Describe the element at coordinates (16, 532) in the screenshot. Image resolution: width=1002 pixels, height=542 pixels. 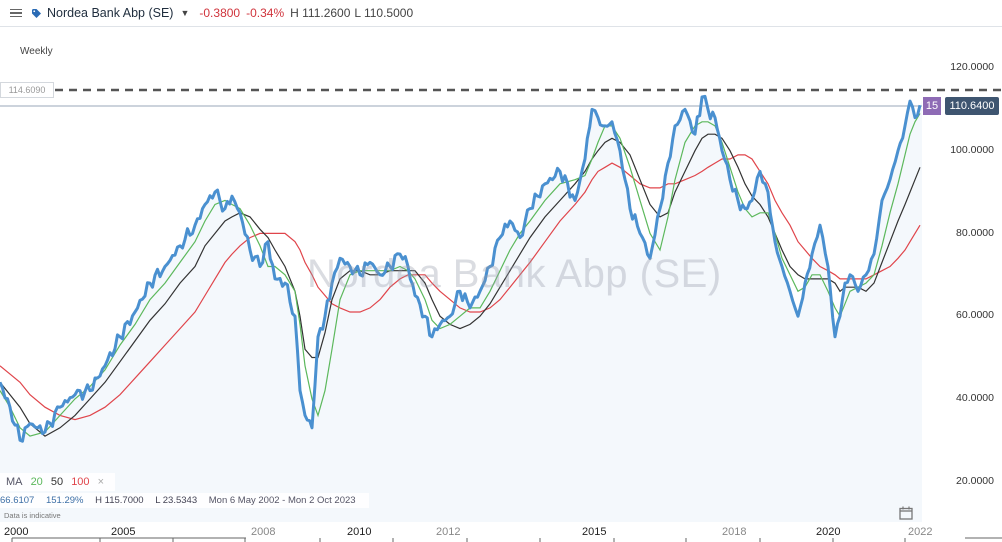
I see `x-tick-label: 2000` at that location.